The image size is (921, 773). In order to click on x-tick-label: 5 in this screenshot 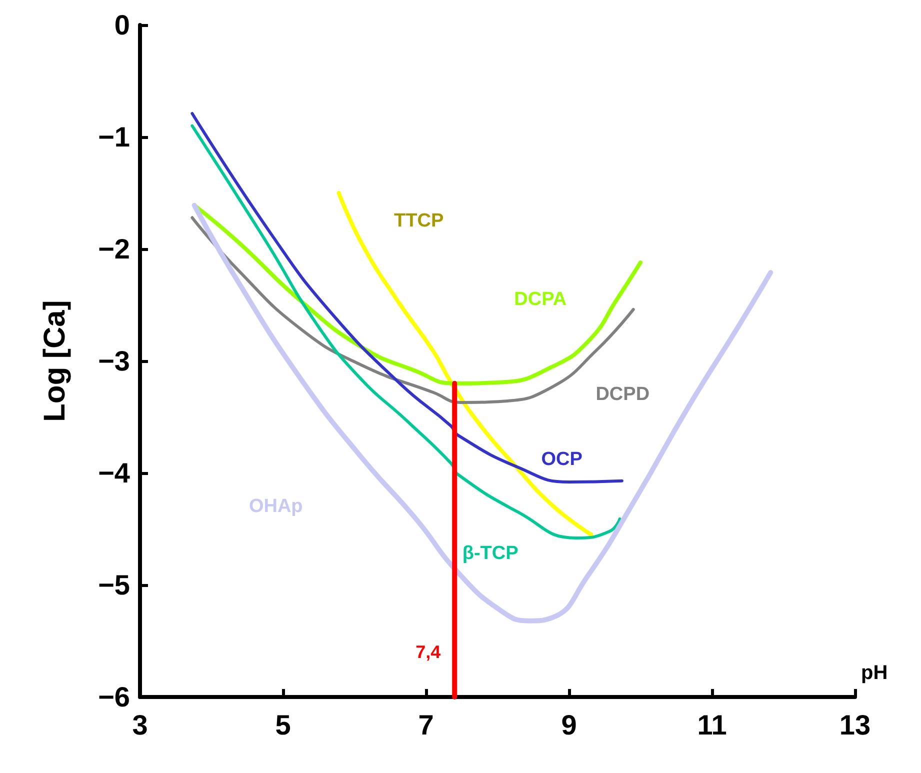, I will do `click(283, 725)`.